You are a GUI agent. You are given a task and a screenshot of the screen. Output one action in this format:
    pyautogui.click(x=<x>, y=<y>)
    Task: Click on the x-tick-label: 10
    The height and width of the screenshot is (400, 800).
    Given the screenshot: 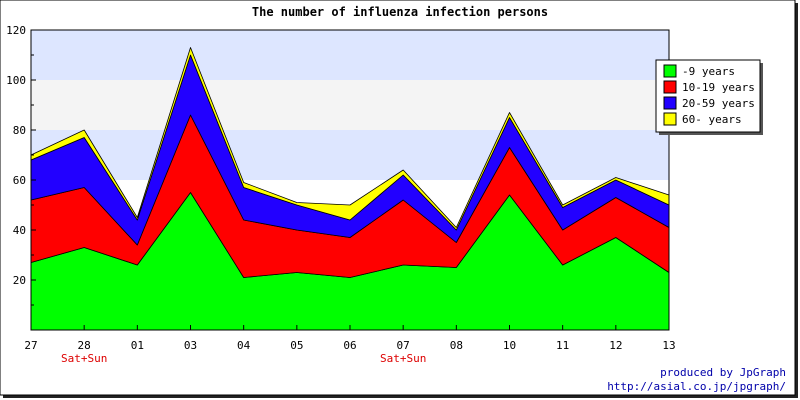 What is the action you would take?
    pyautogui.click(x=509, y=345)
    